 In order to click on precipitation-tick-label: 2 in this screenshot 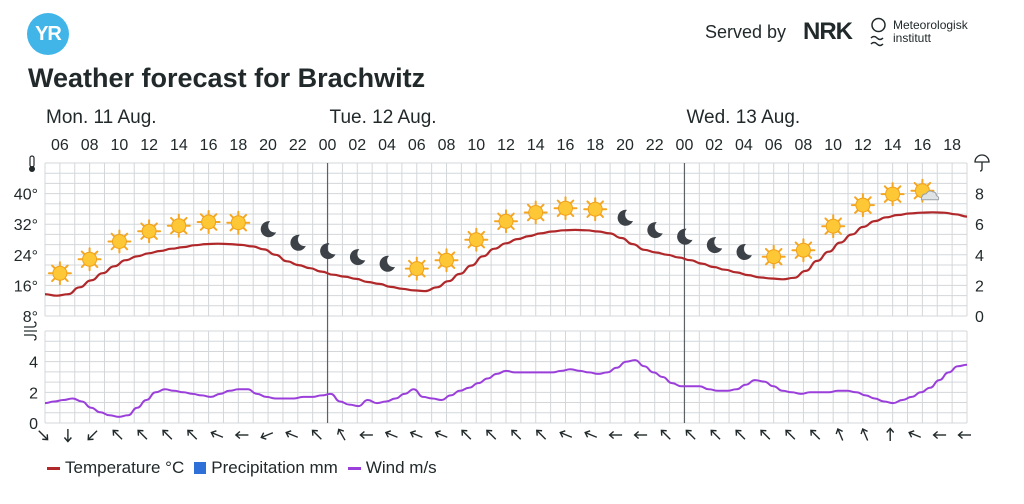, I will do `click(979, 286)`.